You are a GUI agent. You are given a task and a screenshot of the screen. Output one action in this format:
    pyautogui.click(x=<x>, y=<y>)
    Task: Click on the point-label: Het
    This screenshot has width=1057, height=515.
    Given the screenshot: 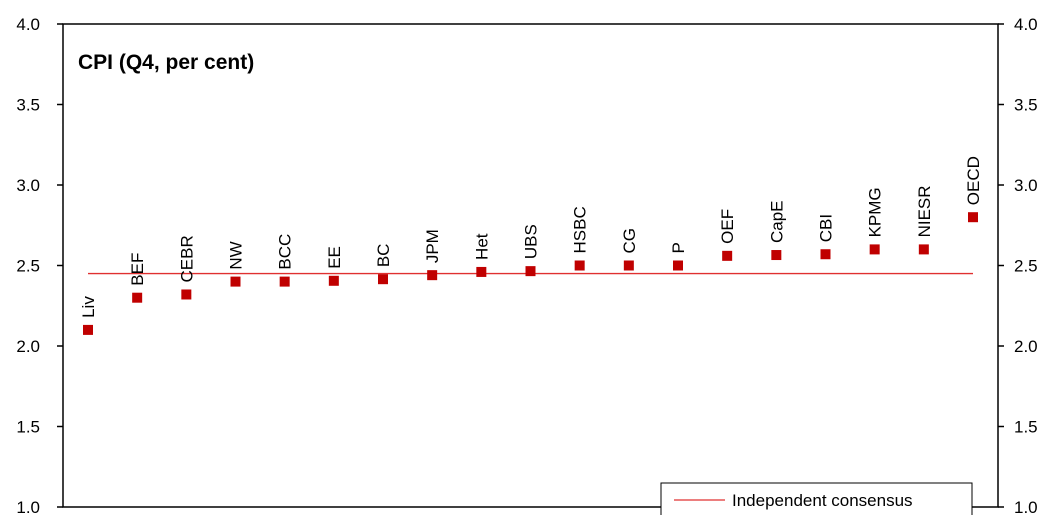 What is the action you would take?
    pyautogui.click(x=481, y=246)
    